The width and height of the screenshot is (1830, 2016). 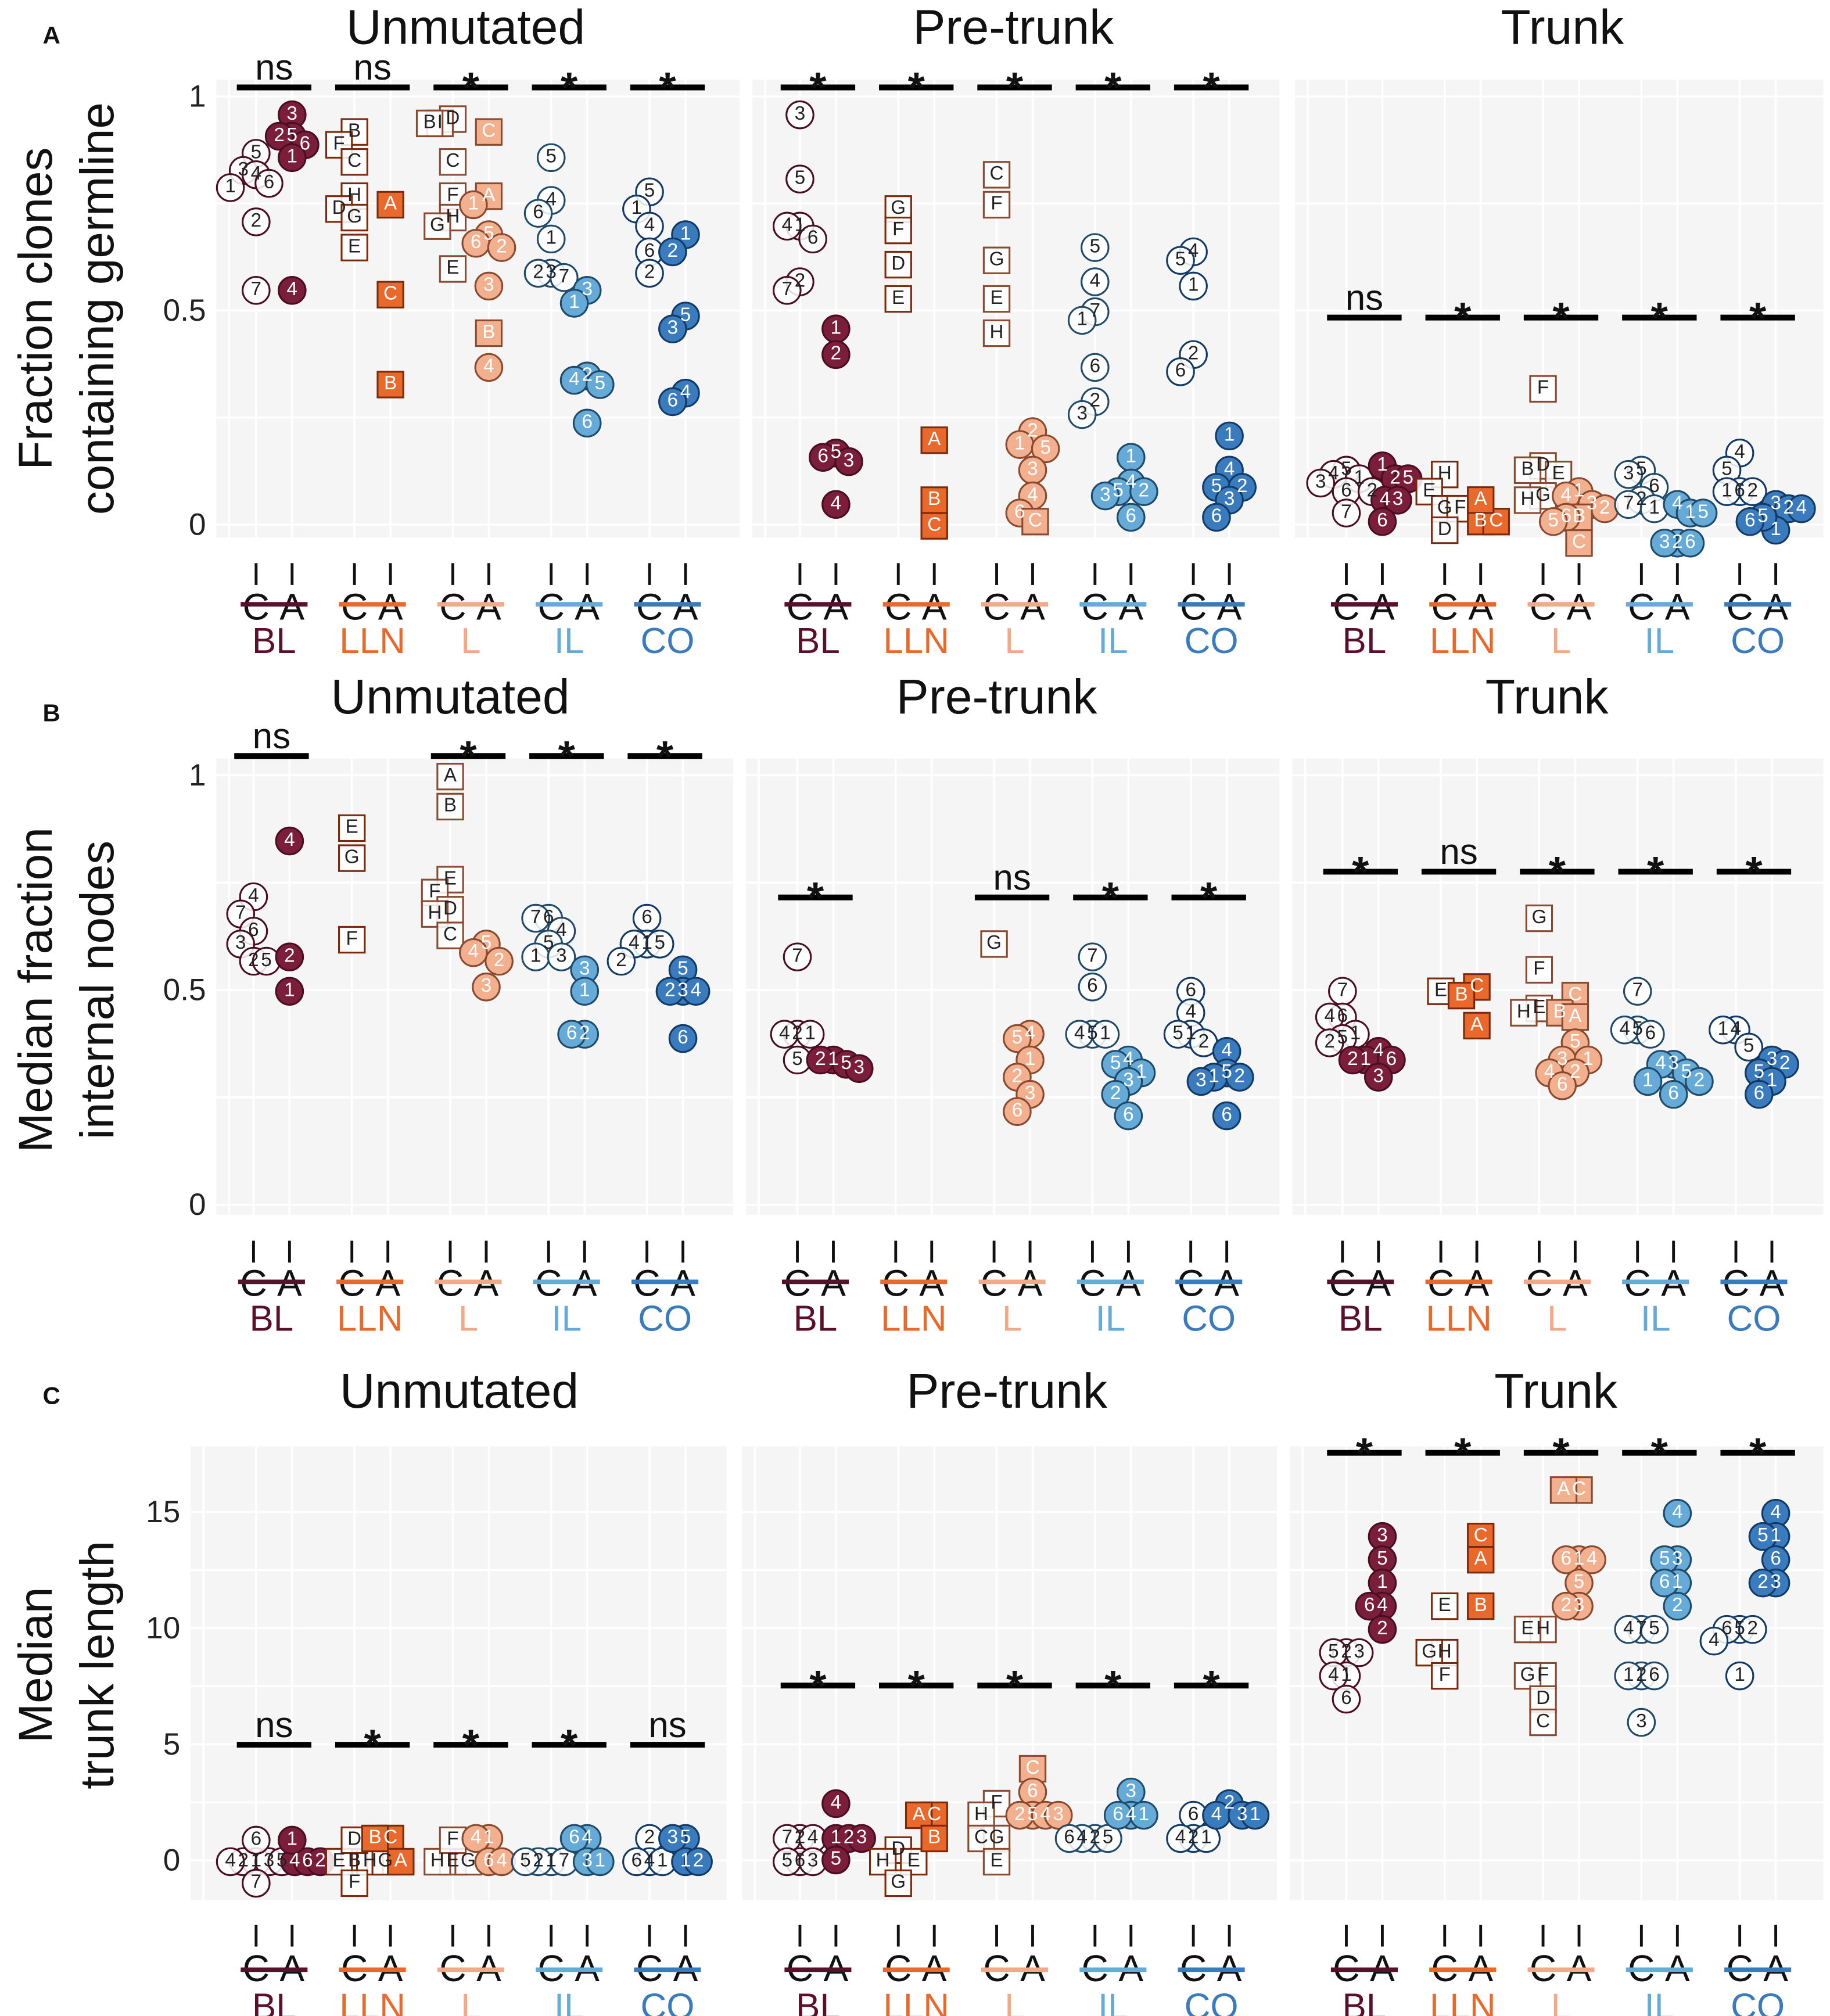 I want to click on significance-label: ns, so click(x=271, y=736).